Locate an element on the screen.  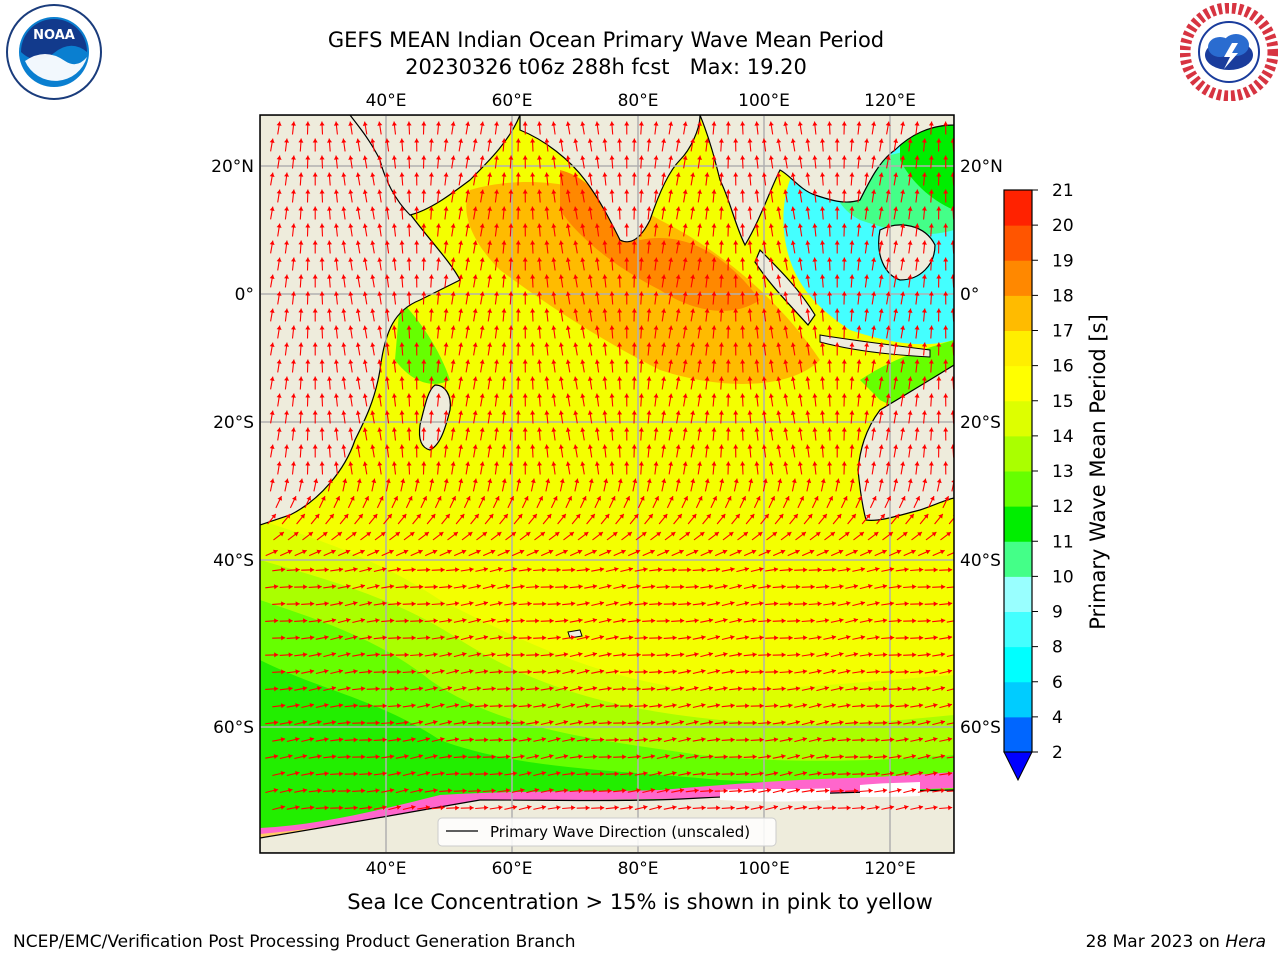
noaa-logo-text: NOAA is located at coordinates (54, 35).